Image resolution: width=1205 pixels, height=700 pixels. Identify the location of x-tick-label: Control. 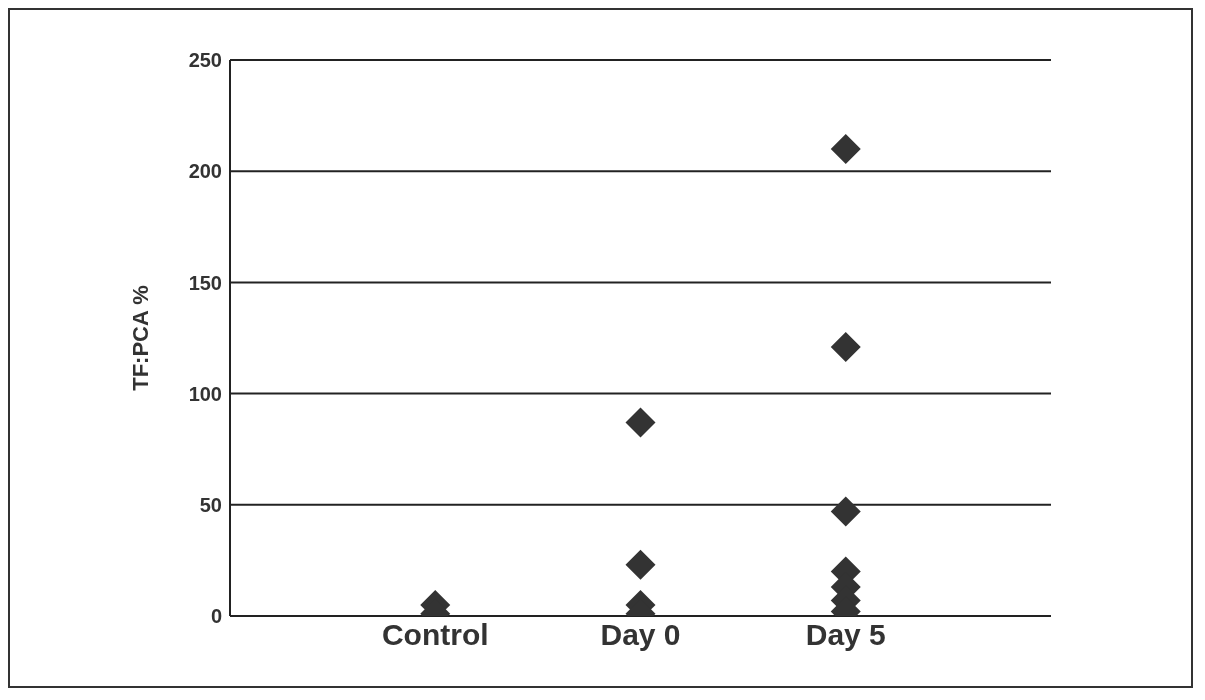
(435, 635).